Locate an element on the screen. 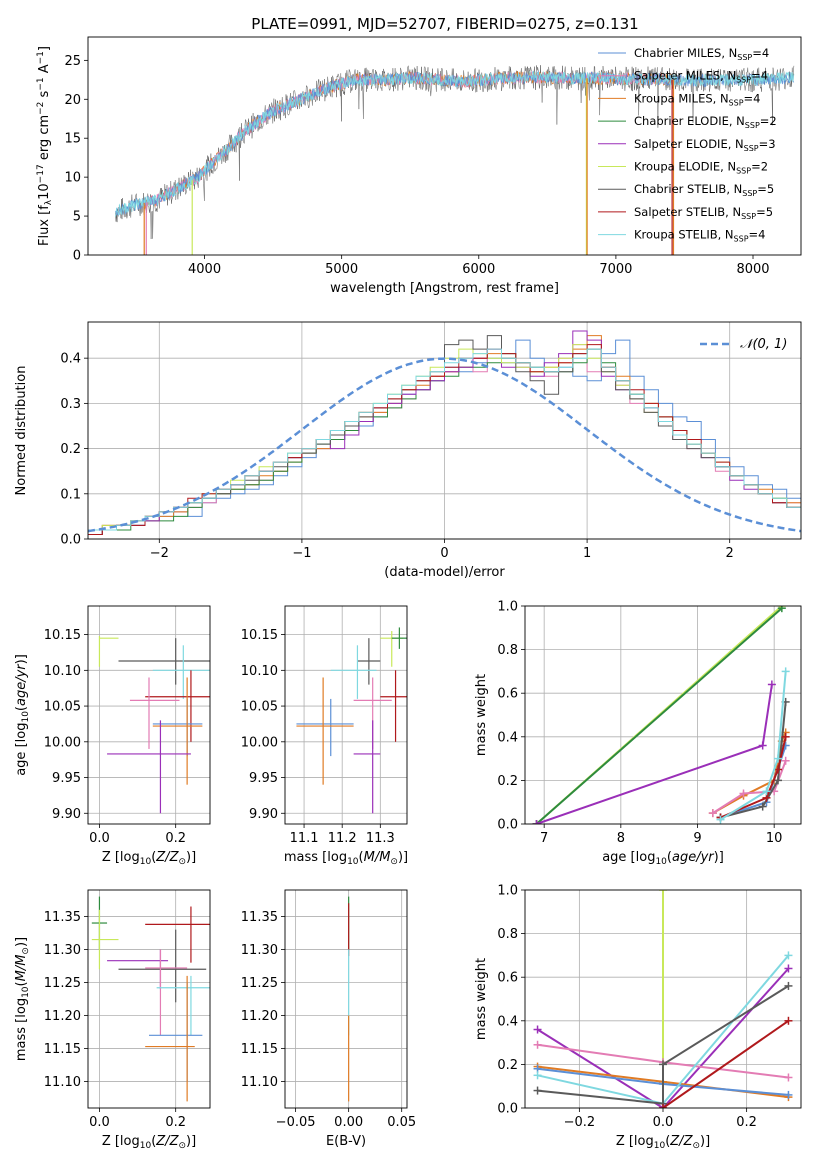 This screenshot has width=819, height=1170. legend-label-salpeter_stelib: Salpeter STELIB, NSSP=5 is located at coordinates (703, 213).